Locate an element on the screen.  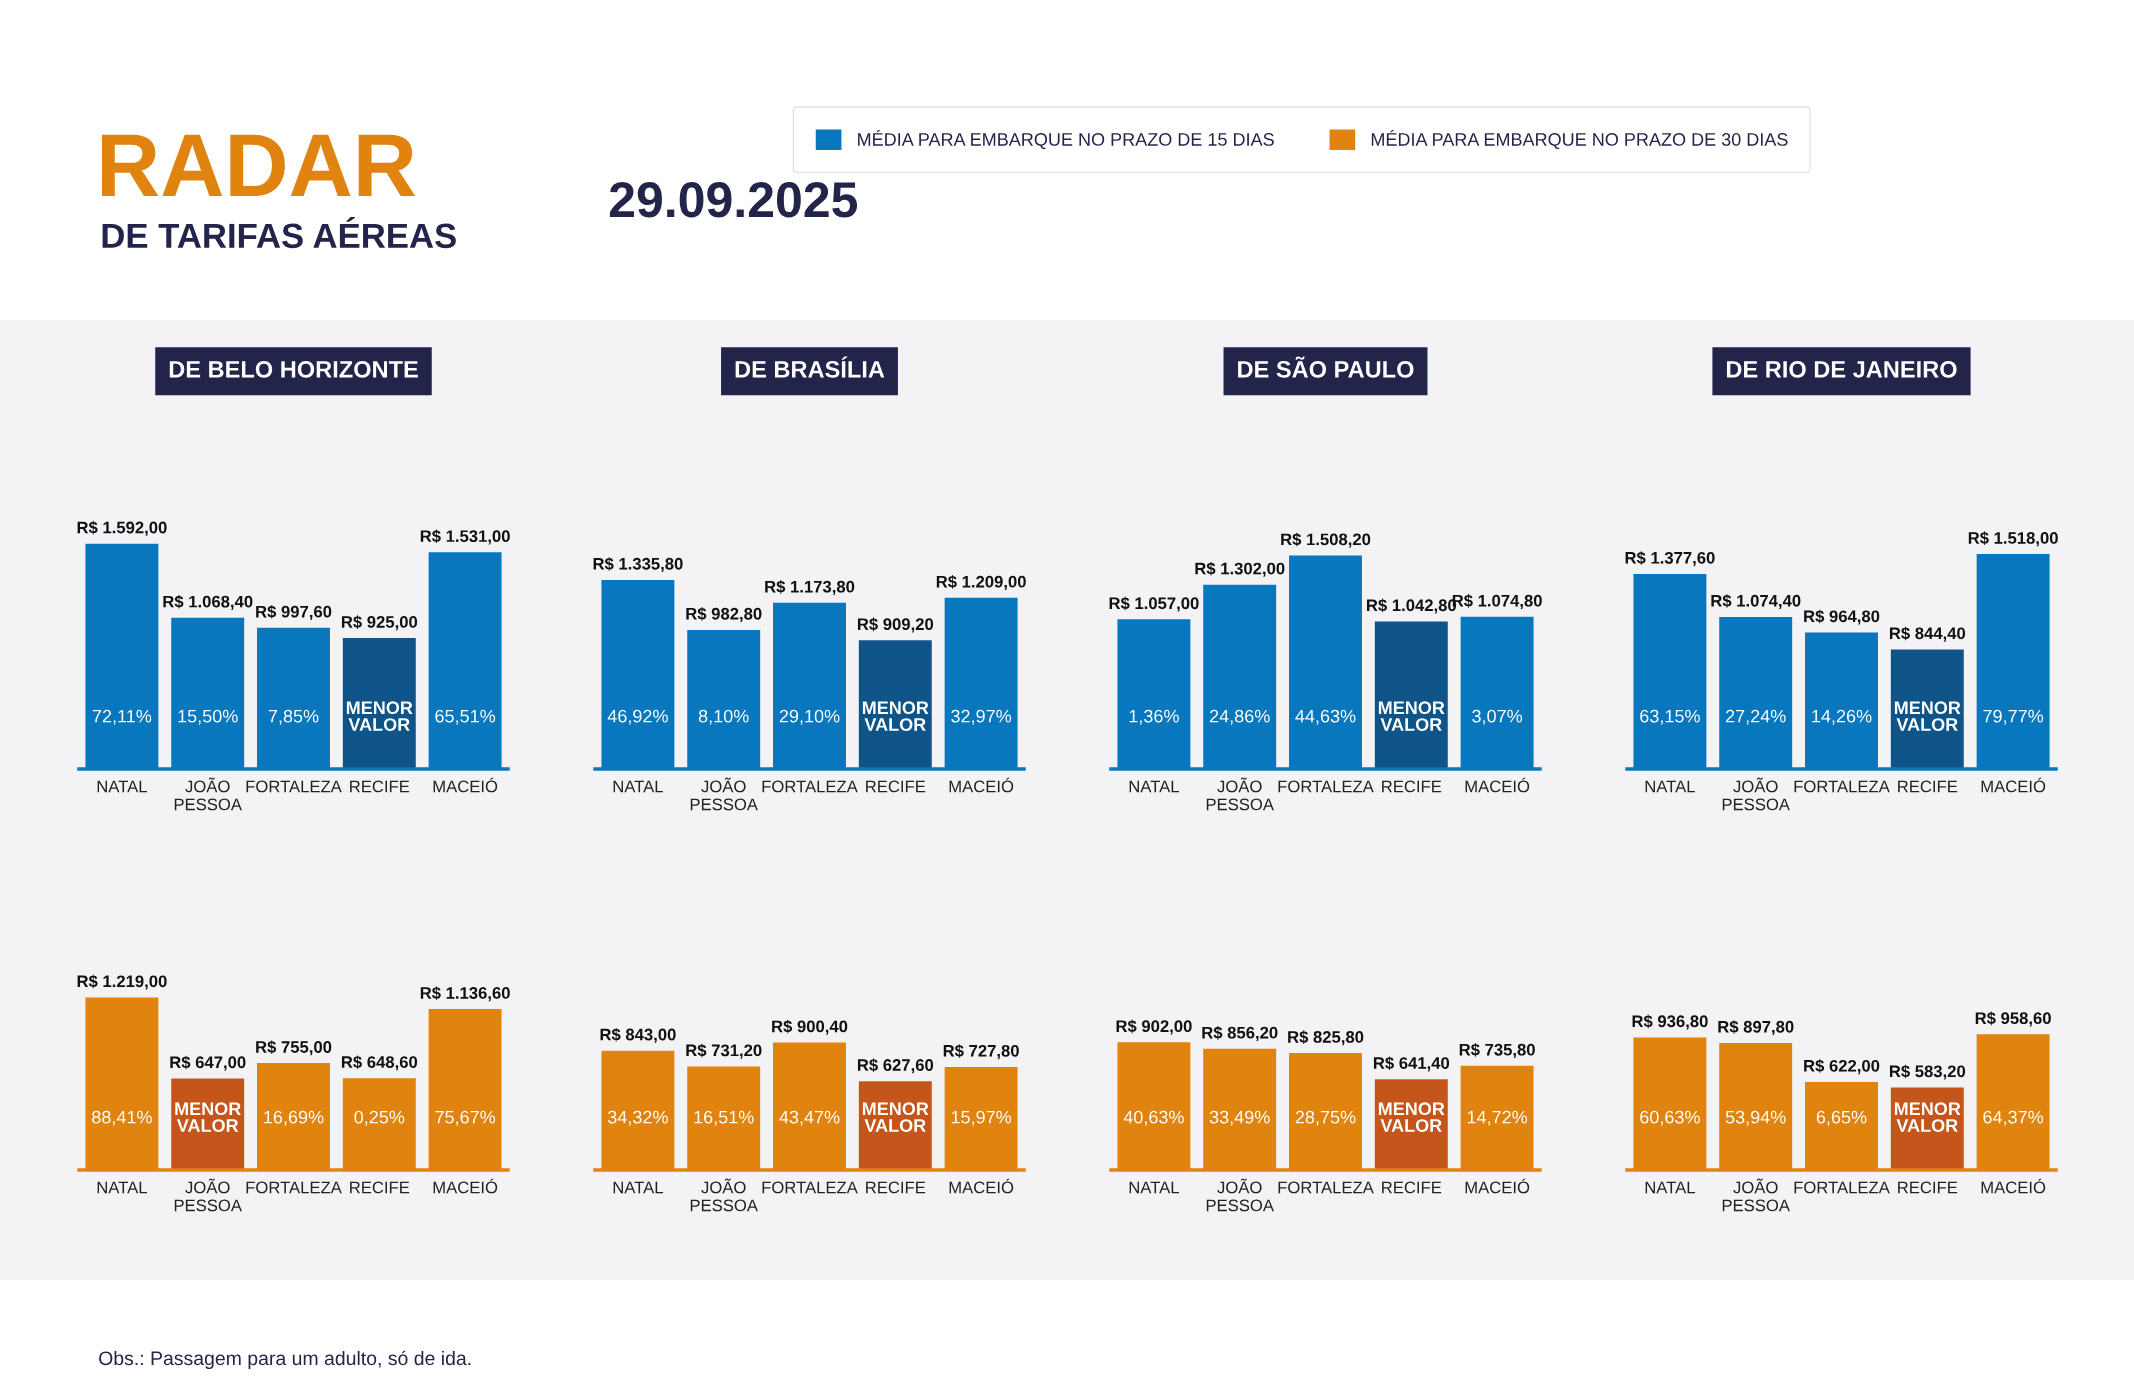
annotation: 0,25% is located at coordinates (379, 1118).